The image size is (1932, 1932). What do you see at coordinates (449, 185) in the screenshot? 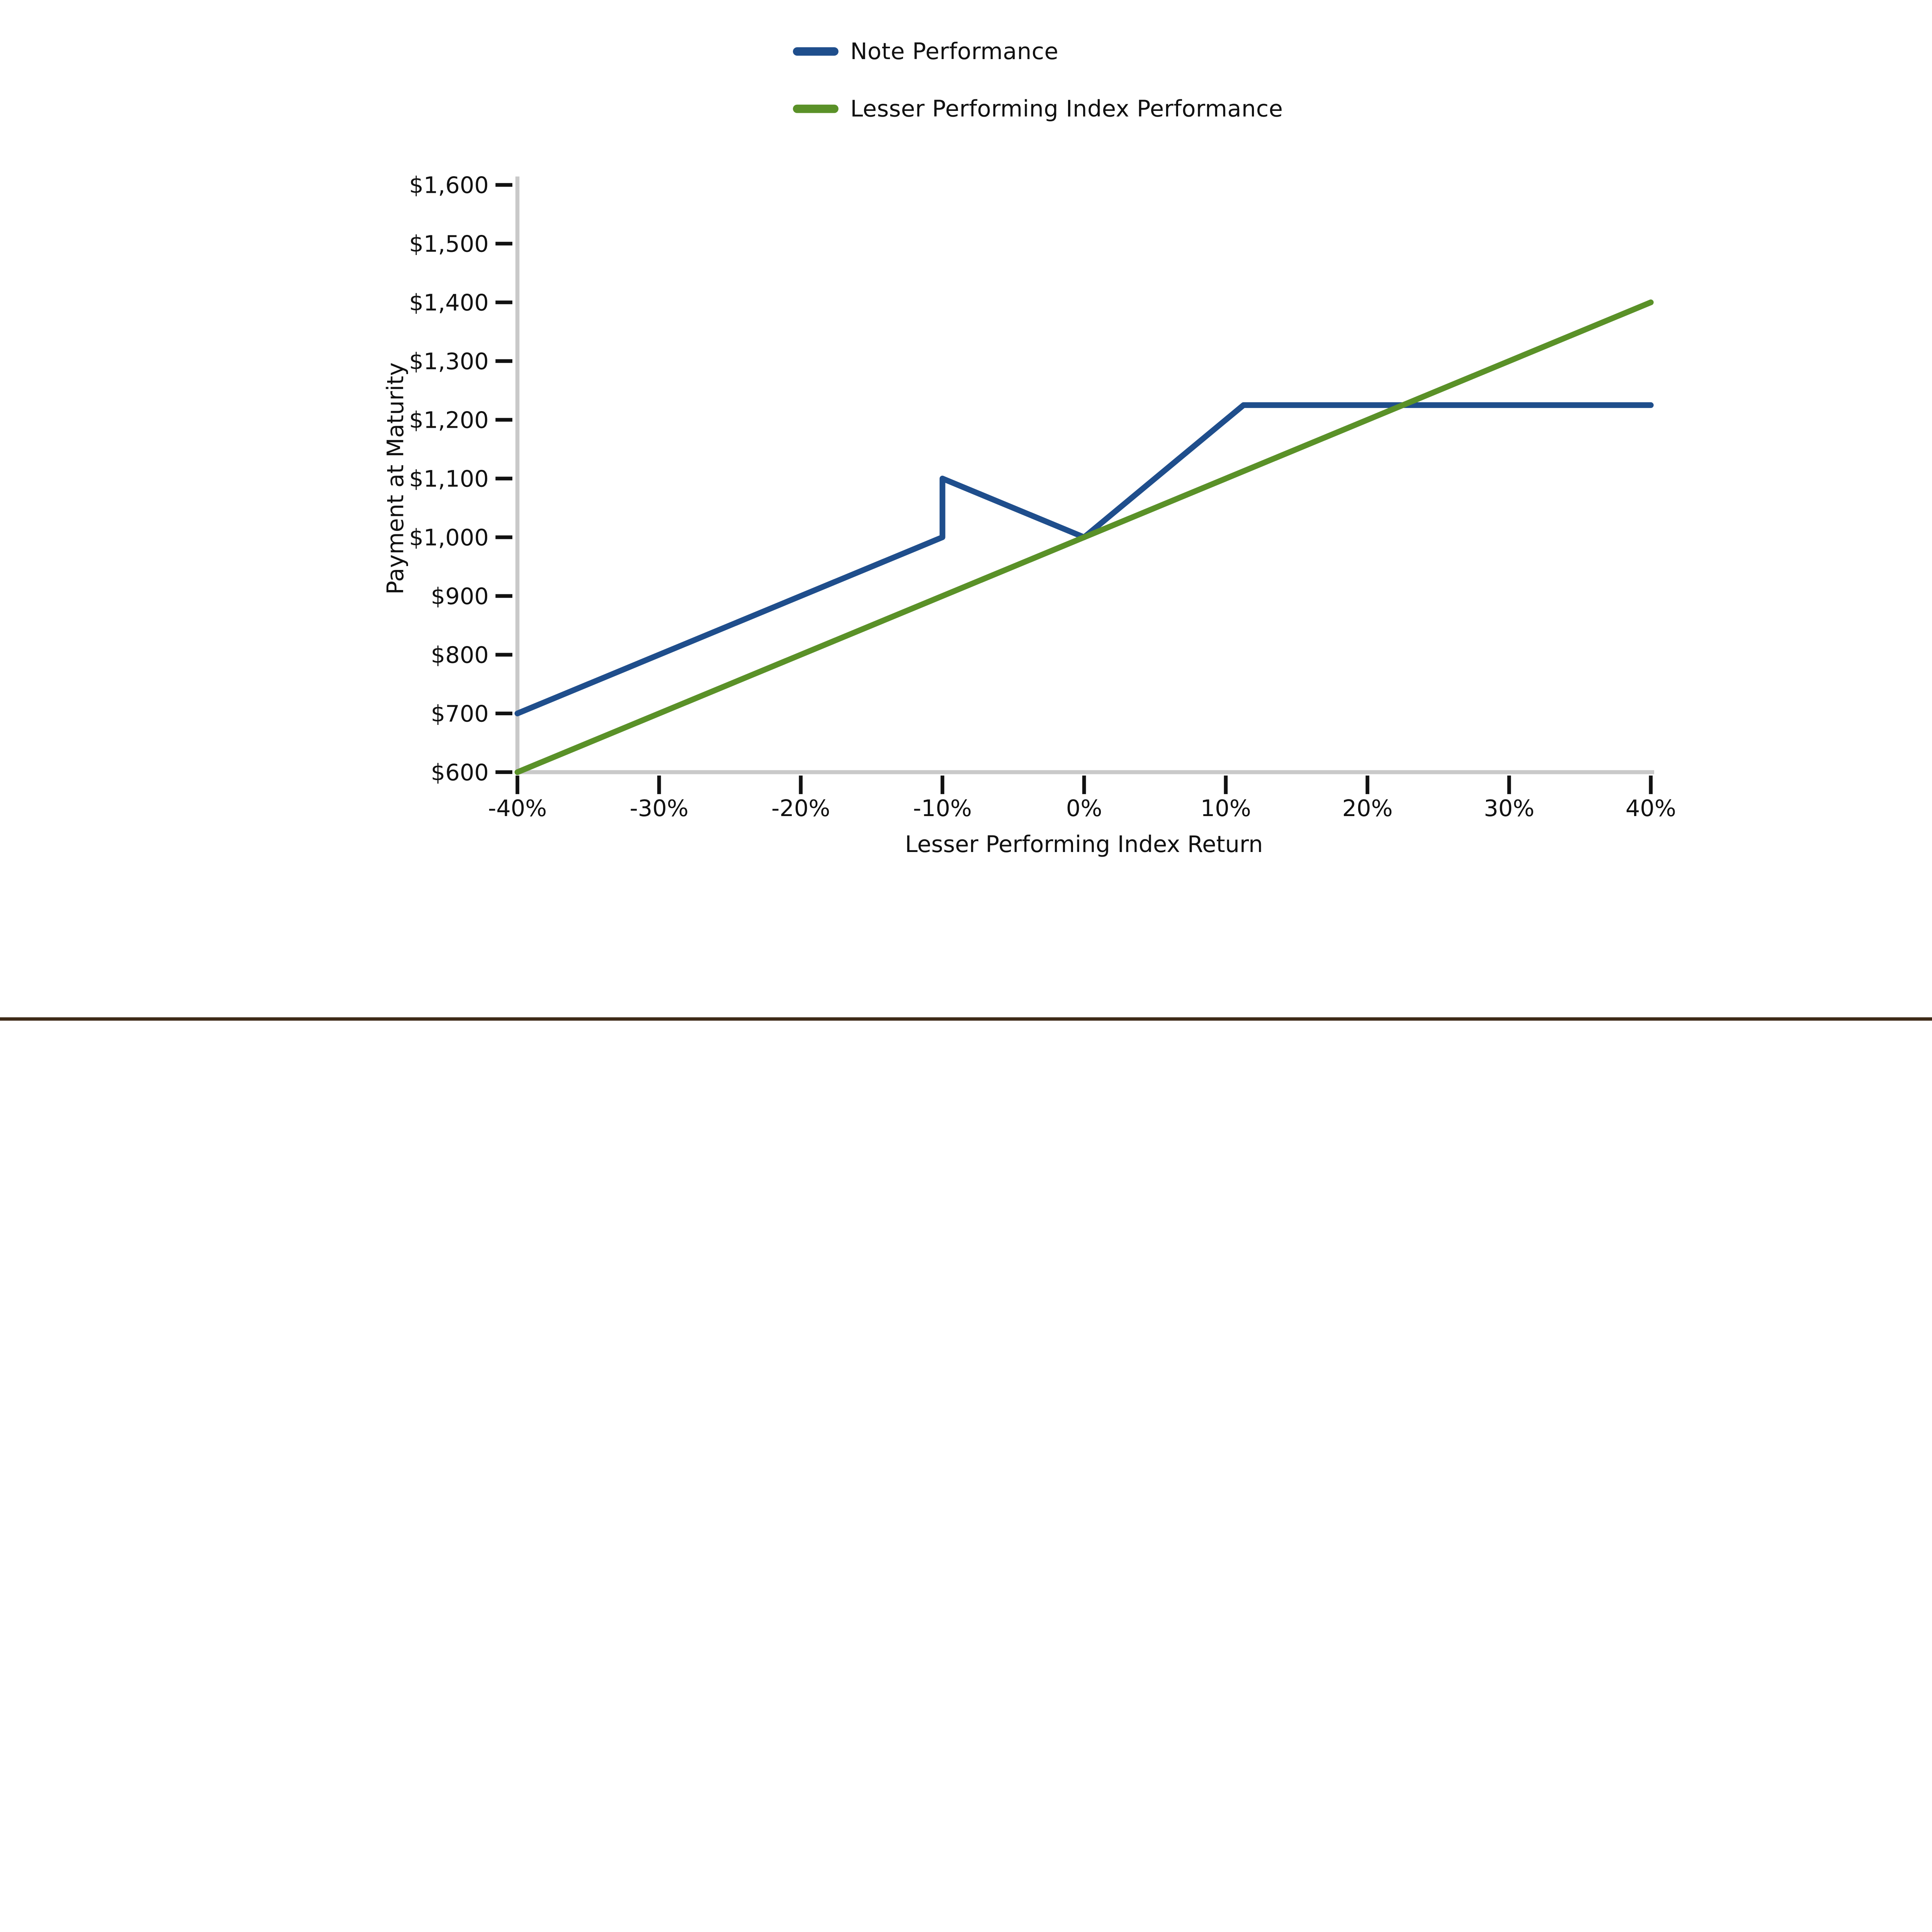
I see `y-tick-label: $1,600` at bounding box center [449, 185].